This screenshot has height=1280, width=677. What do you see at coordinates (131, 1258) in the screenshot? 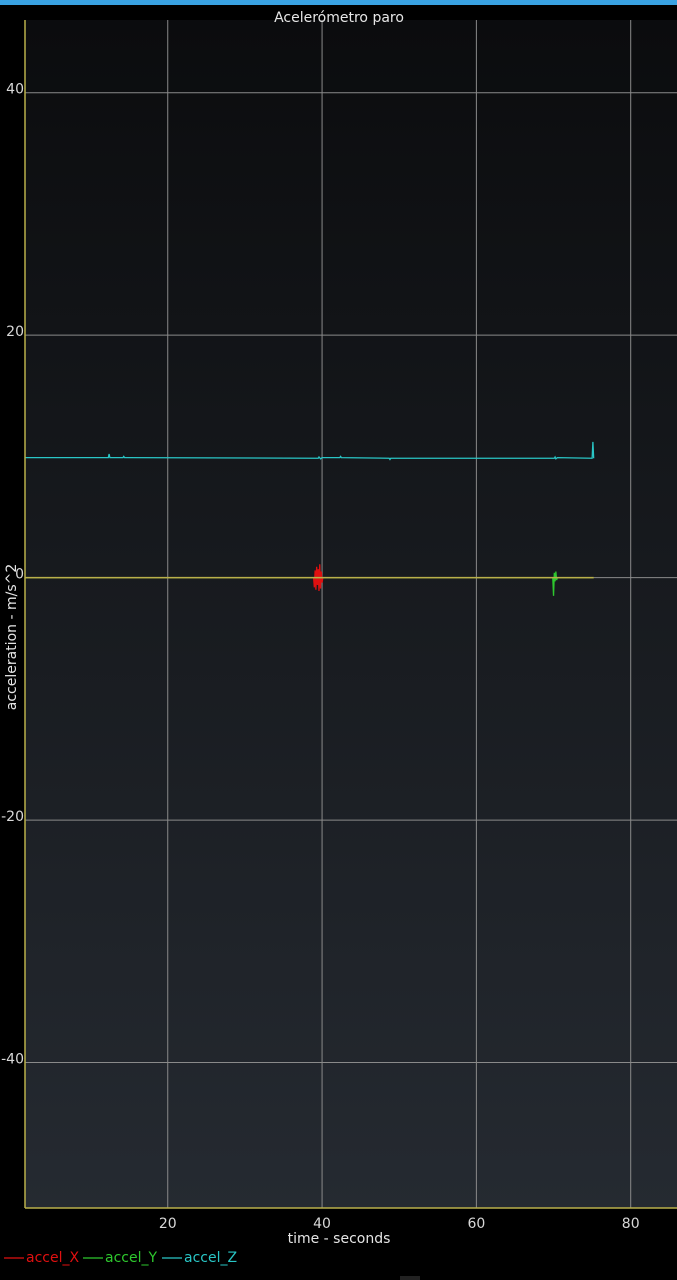
I see `legend-label-accel_Y: accel_Y` at bounding box center [131, 1258].